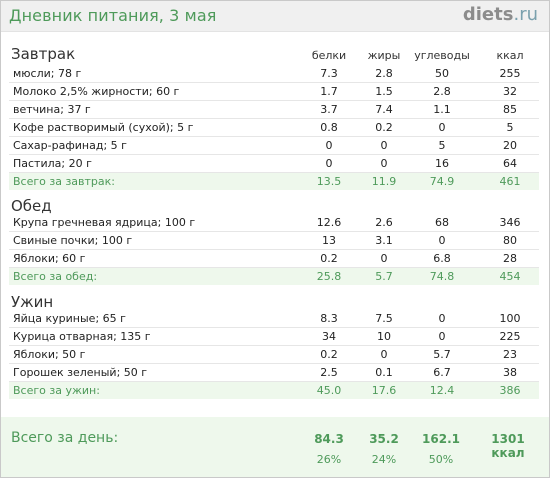  Describe the element at coordinates (441, 459) in the screenshot. I see `day-carbs-percent: 50%` at that location.